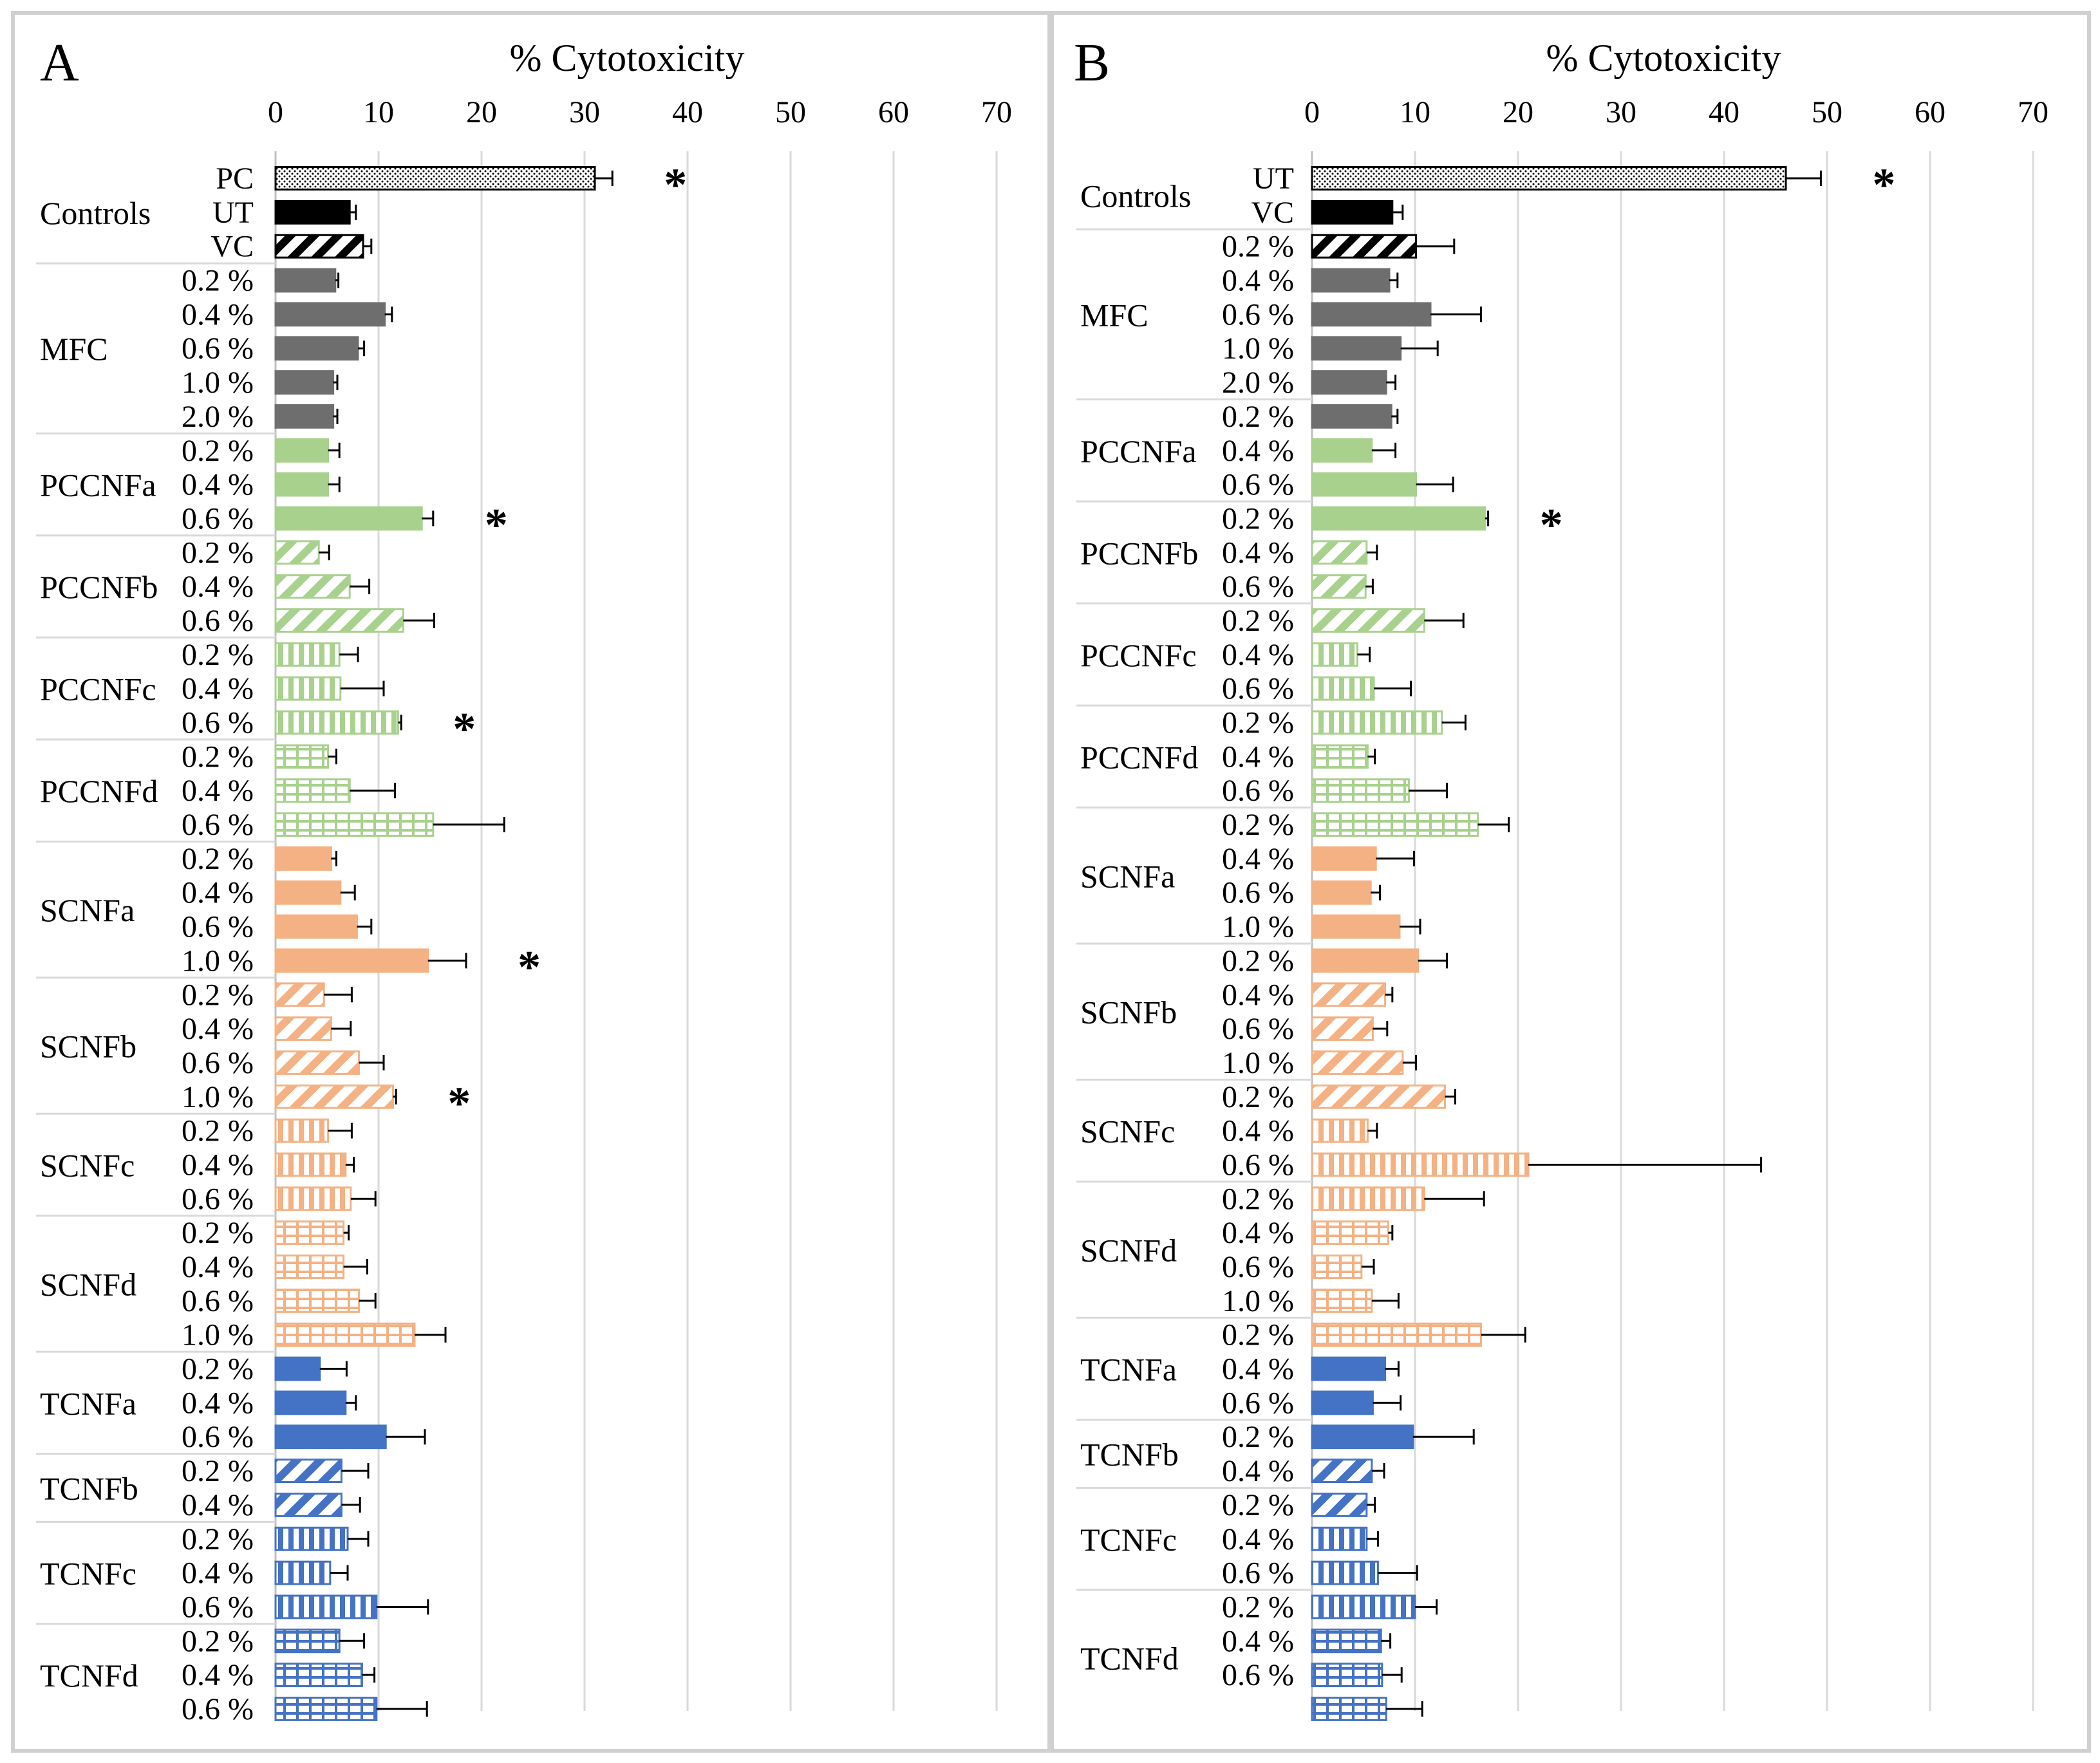  I want to click on x-tick-label: 70, so click(2033, 112).